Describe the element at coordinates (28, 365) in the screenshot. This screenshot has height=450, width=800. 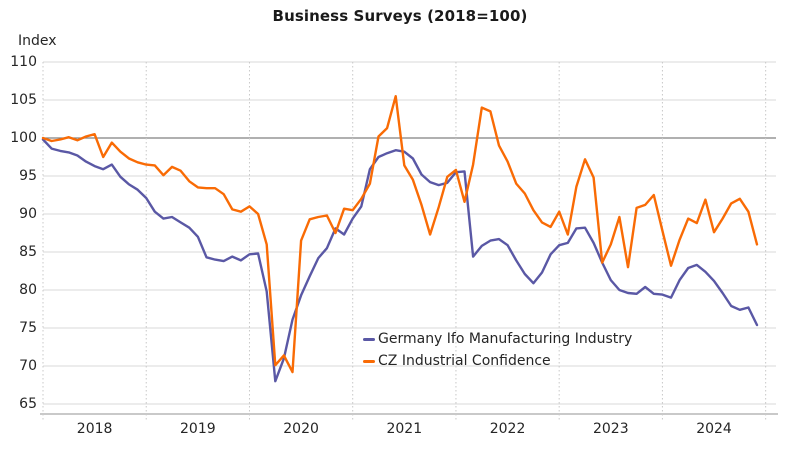
I see `y-tick-label-70: 70` at that location.